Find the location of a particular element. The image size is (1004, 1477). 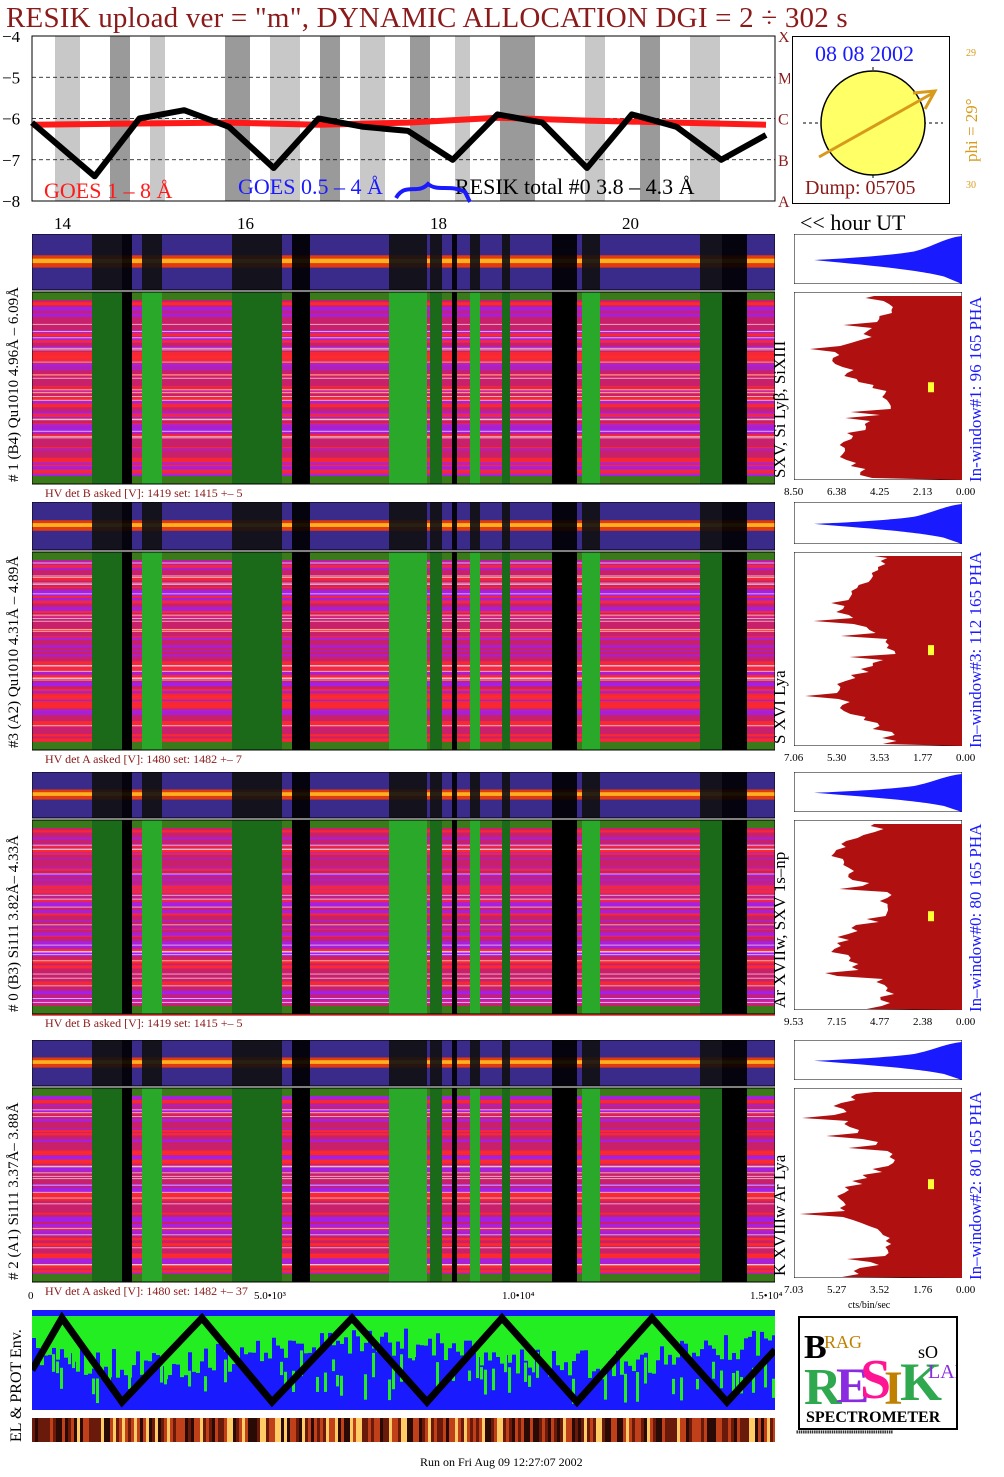

channel-wavelength-label: # 0 (B3) Si111 3.82Å– 4.33Å is located at coordinates (14, 923).